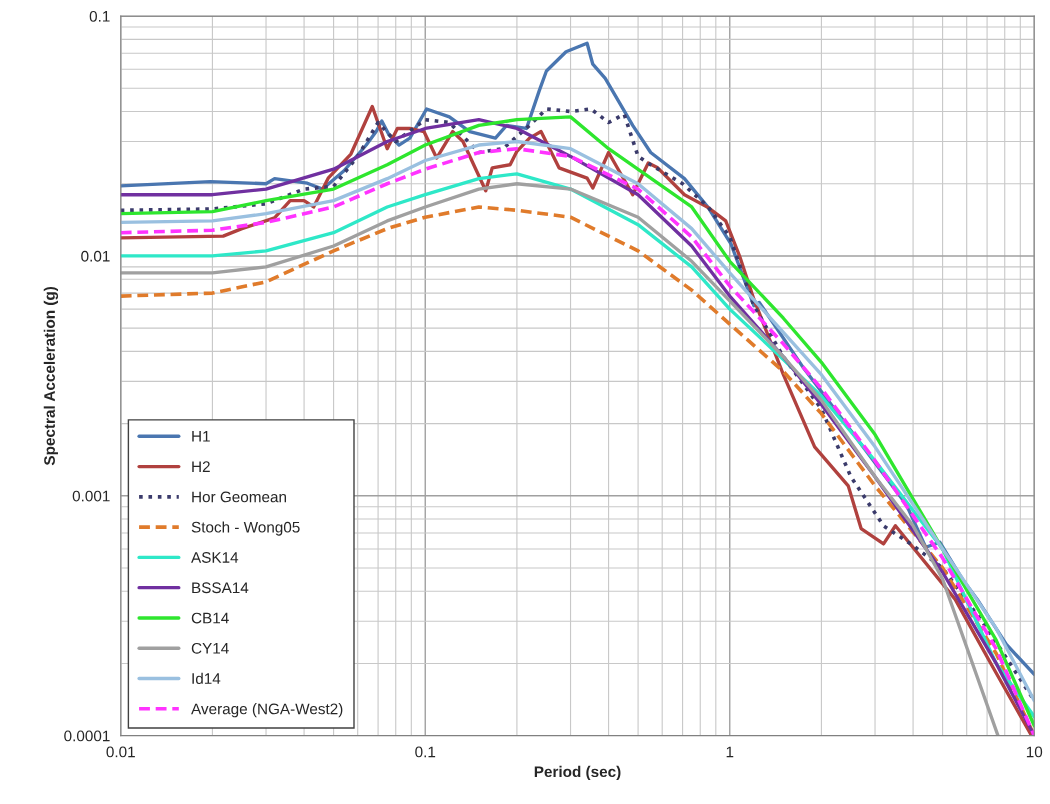  Describe the element at coordinates (220, 588) in the screenshot. I see `legend-label: BSSA14` at that location.